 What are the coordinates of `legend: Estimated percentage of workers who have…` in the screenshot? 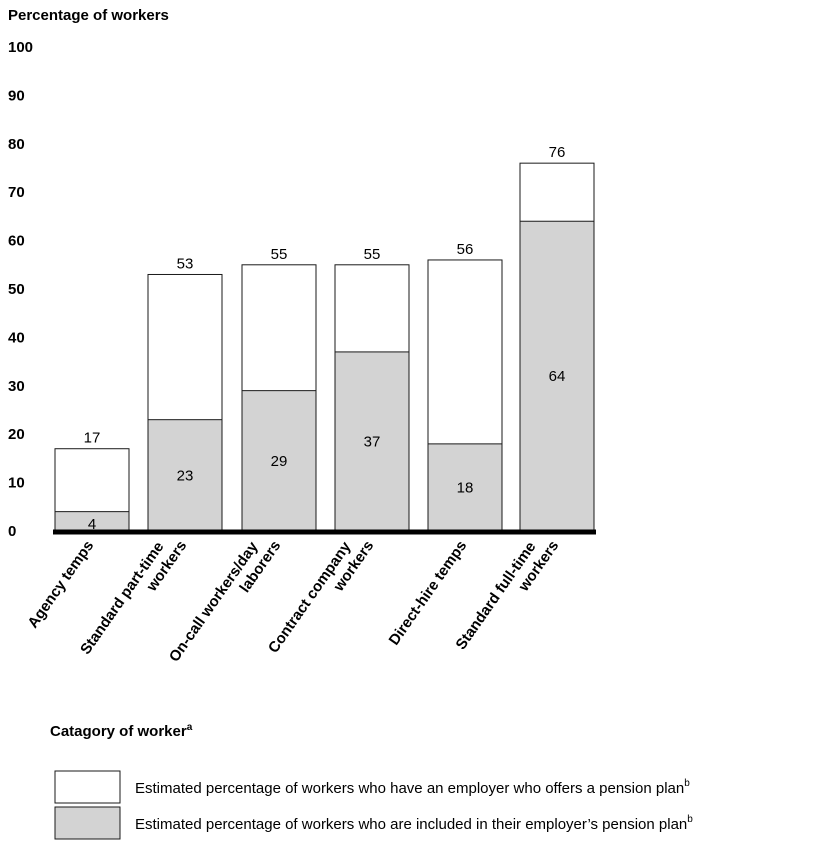 It's located at (373, 805).